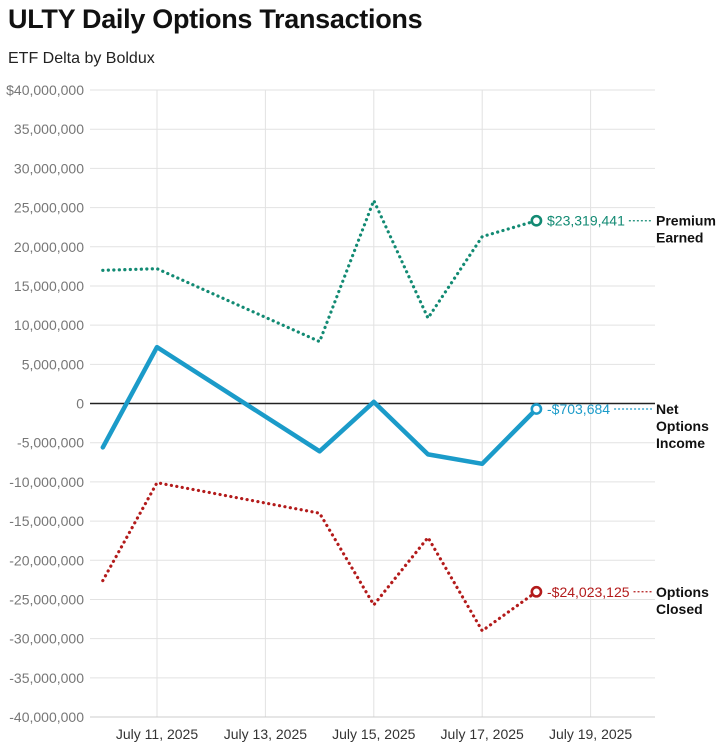  Describe the element at coordinates (49, 208) in the screenshot. I see `y-tick-label: 25,000,000` at that location.